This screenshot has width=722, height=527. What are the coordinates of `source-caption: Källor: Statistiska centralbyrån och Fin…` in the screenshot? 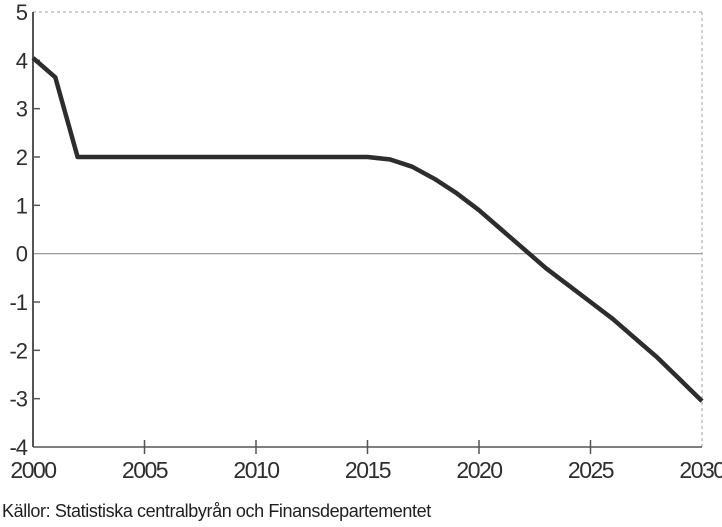 It's located at (216, 511).